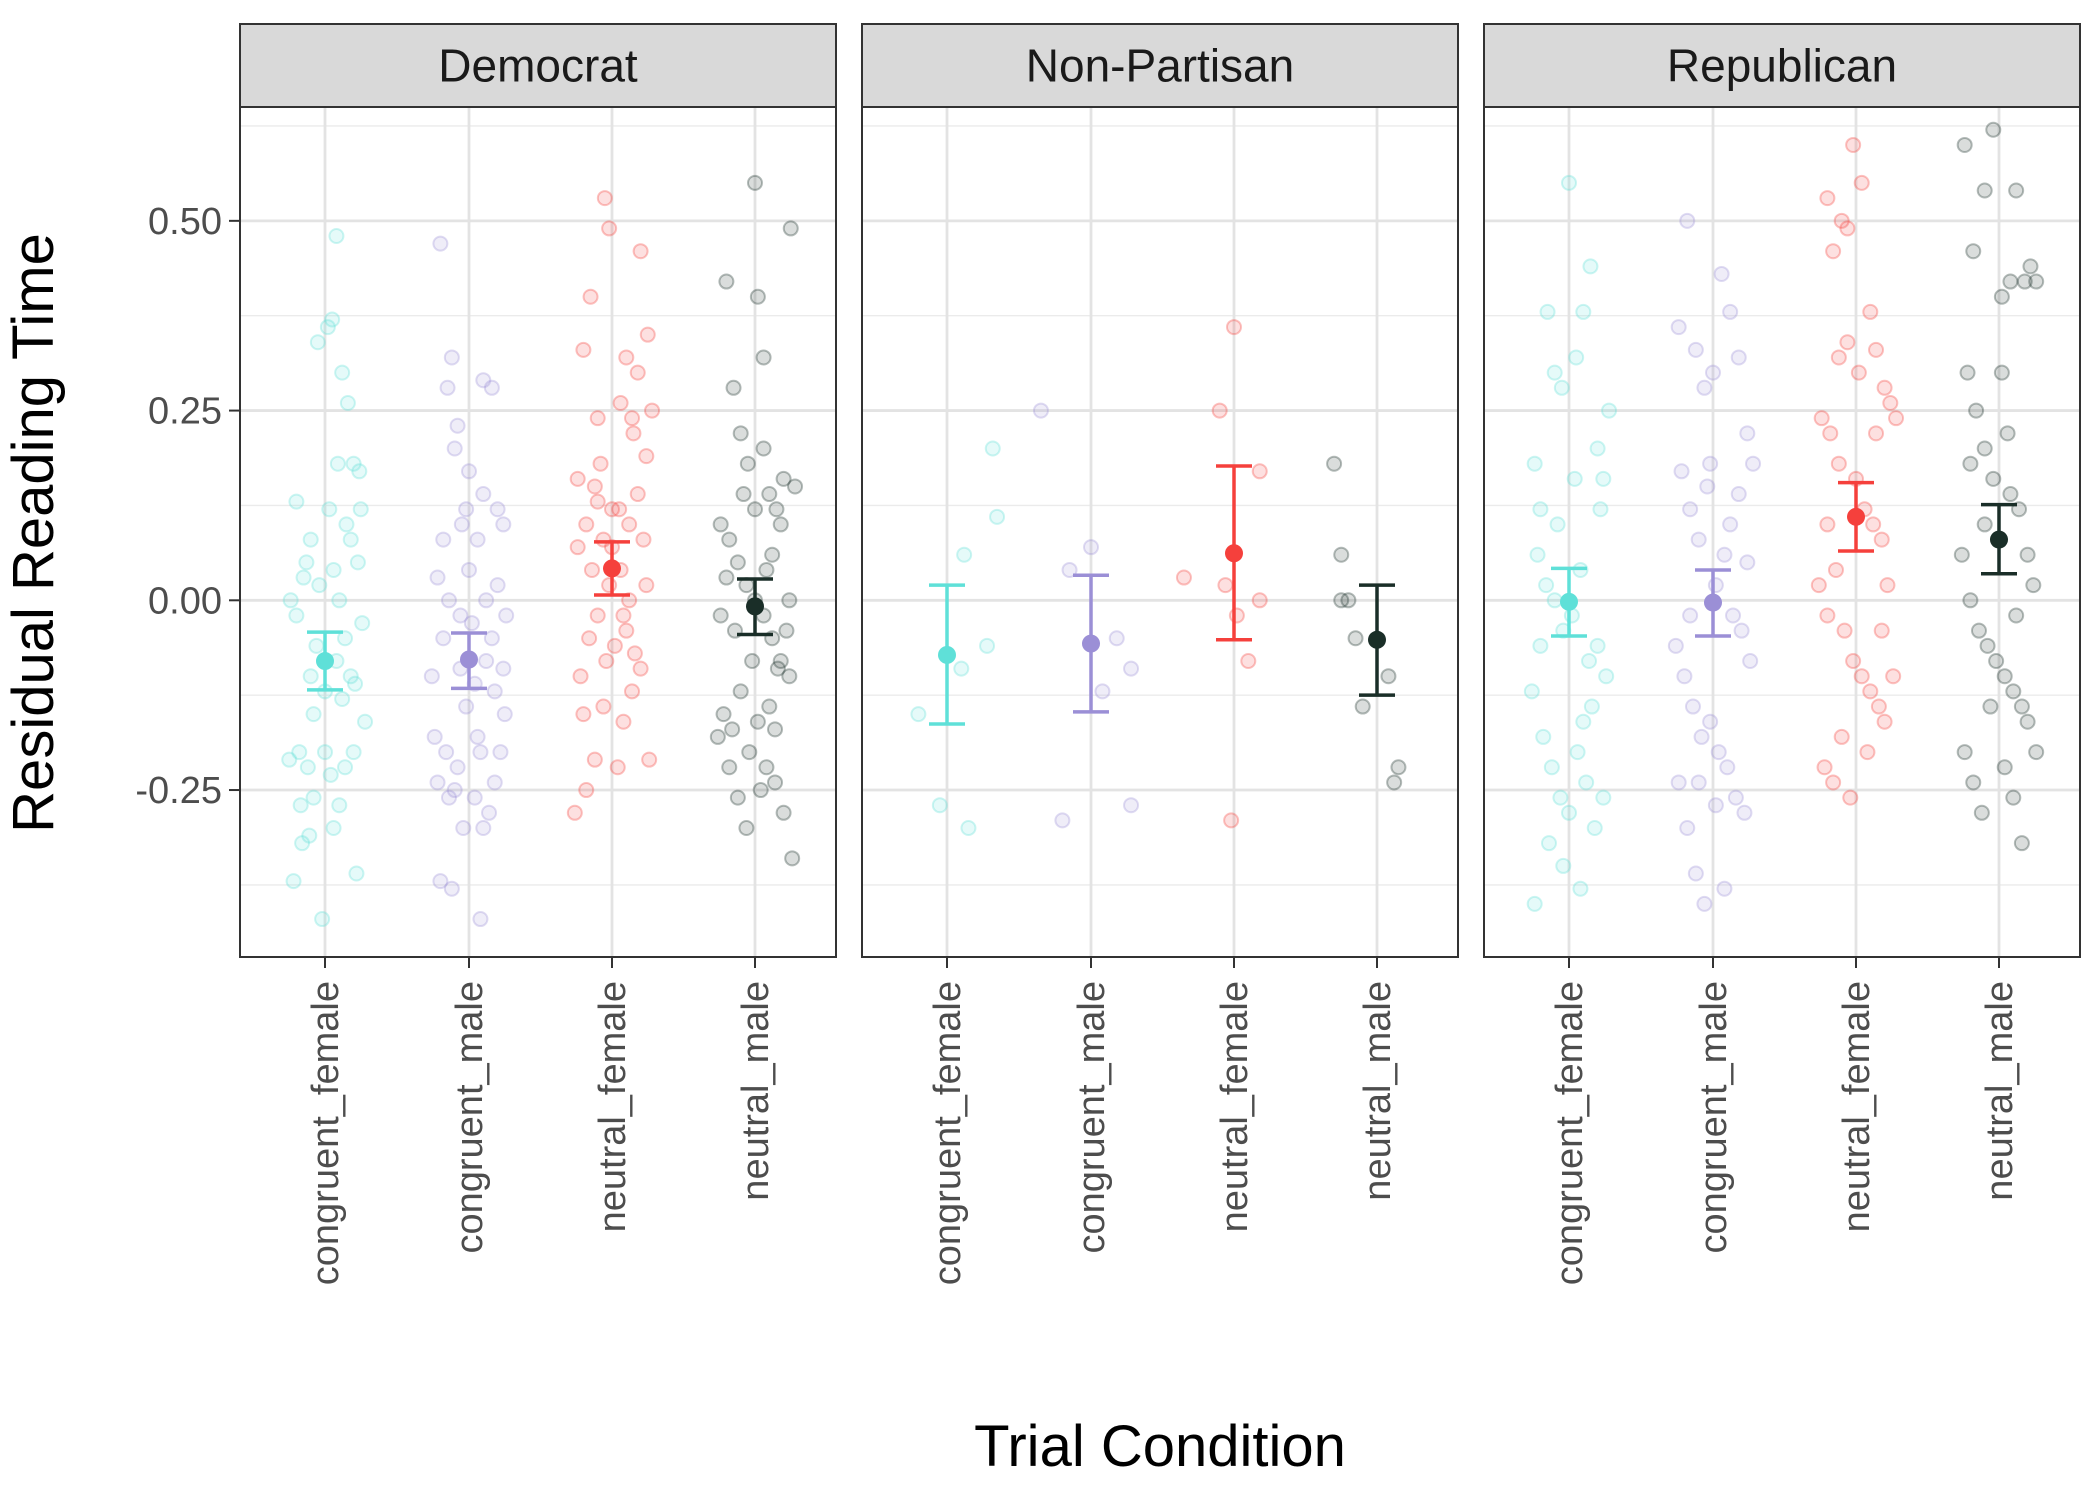 This screenshot has width=2100, height=1500. What do you see at coordinates (613, 1106) in the screenshot?
I see `x-tick-label: neutral_female` at bounding box center [613, 1106].